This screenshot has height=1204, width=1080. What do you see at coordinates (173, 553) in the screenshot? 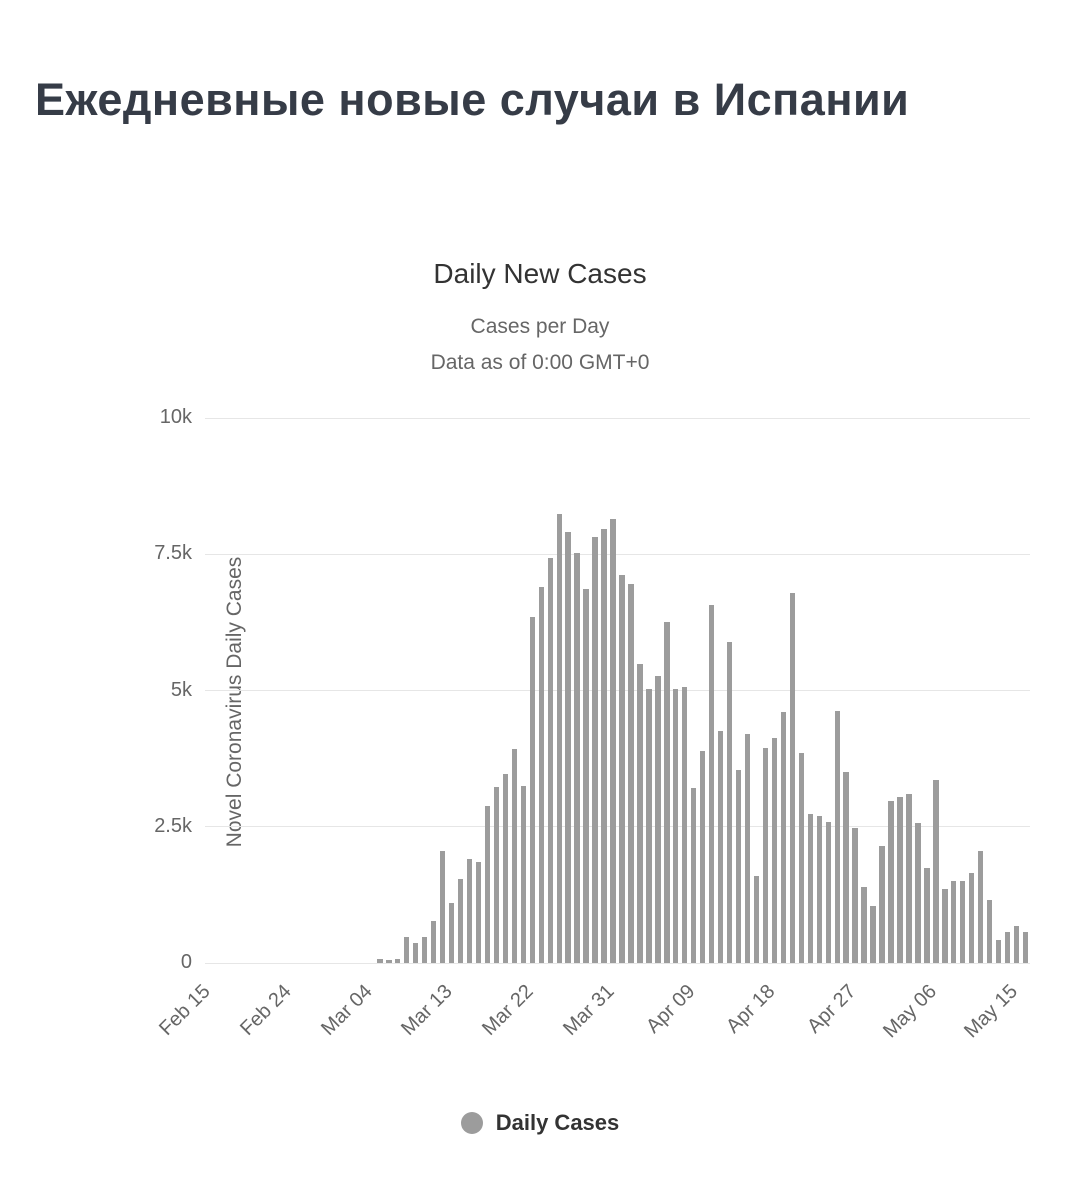
I see `y-tick-label-7.5k: 7.5k` at bounding box center [173, 553].